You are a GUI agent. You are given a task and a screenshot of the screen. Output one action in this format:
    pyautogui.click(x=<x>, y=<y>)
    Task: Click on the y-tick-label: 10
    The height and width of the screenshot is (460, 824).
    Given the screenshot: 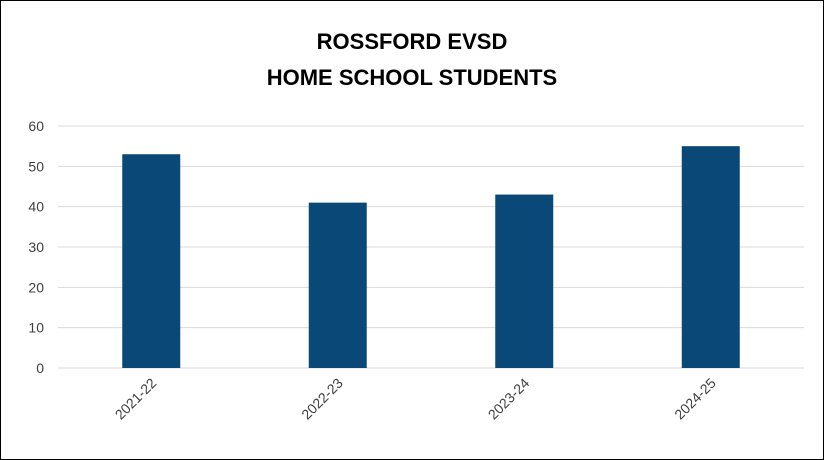 What is the action you would take?
    pyautogui.click(x=36, y=328)
    